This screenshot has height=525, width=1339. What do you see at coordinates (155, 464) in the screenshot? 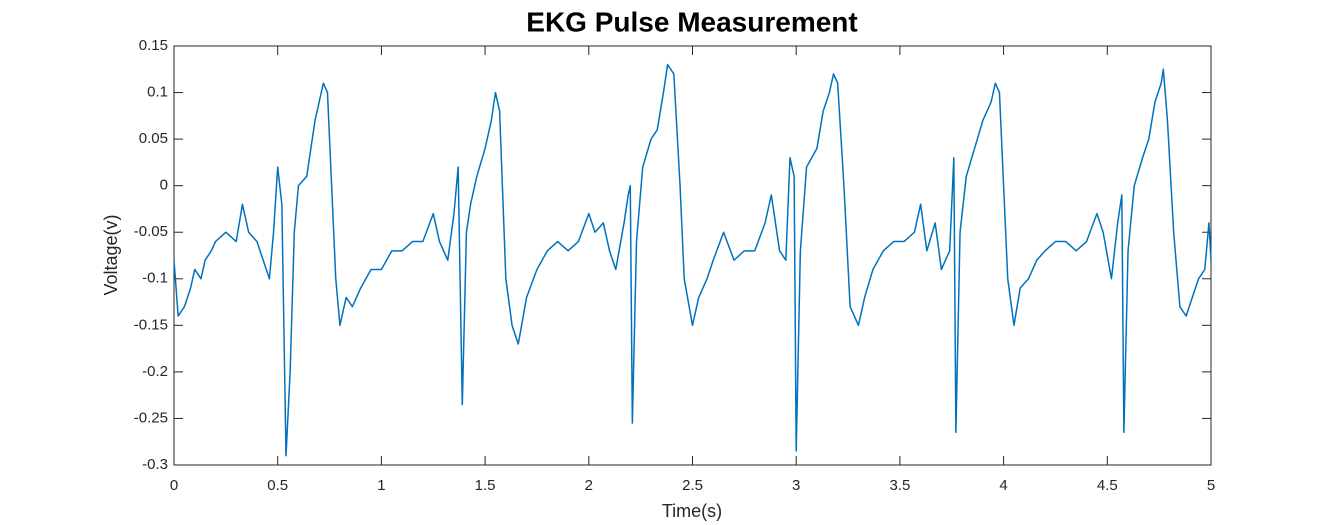
I see `y-tick-label: -0.3` at bounding box center [155, 464].